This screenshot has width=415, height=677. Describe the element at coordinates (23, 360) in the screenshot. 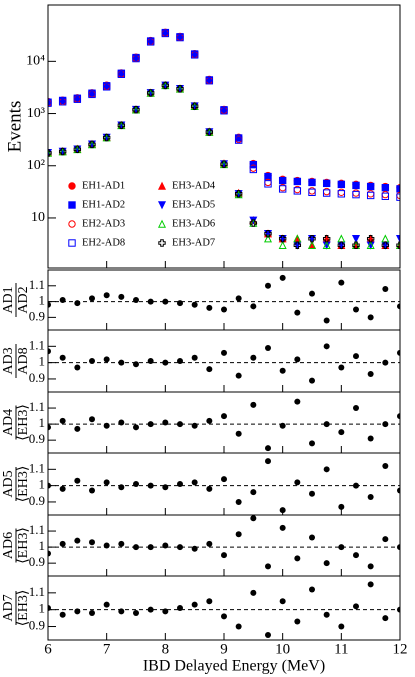

I see `y-axis-denominator: AD8` at that location.